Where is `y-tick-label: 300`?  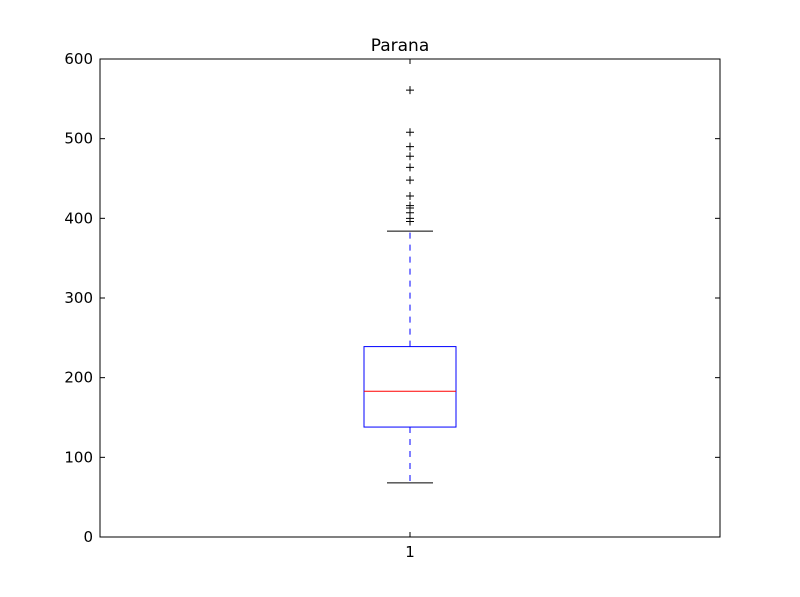 y-tick-label: 300 is located at coordinates (78, 298).